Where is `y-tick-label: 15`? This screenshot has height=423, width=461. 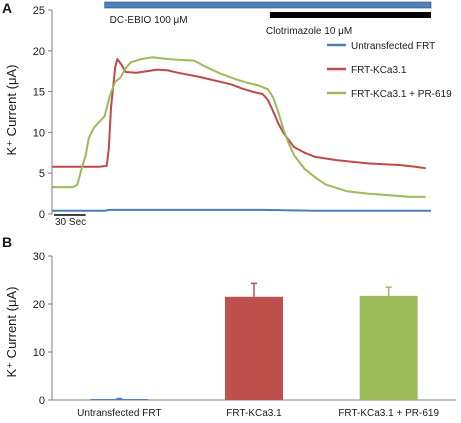 y-tick-label: 15 is located at coordinates (39, 93).